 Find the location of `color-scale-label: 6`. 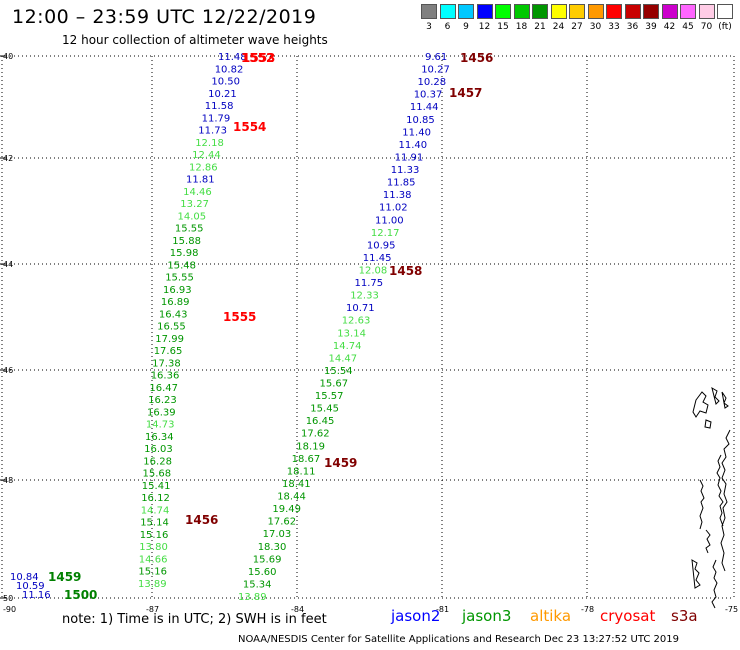

color-scale-label: 6 is located at coordinates (447, 27).